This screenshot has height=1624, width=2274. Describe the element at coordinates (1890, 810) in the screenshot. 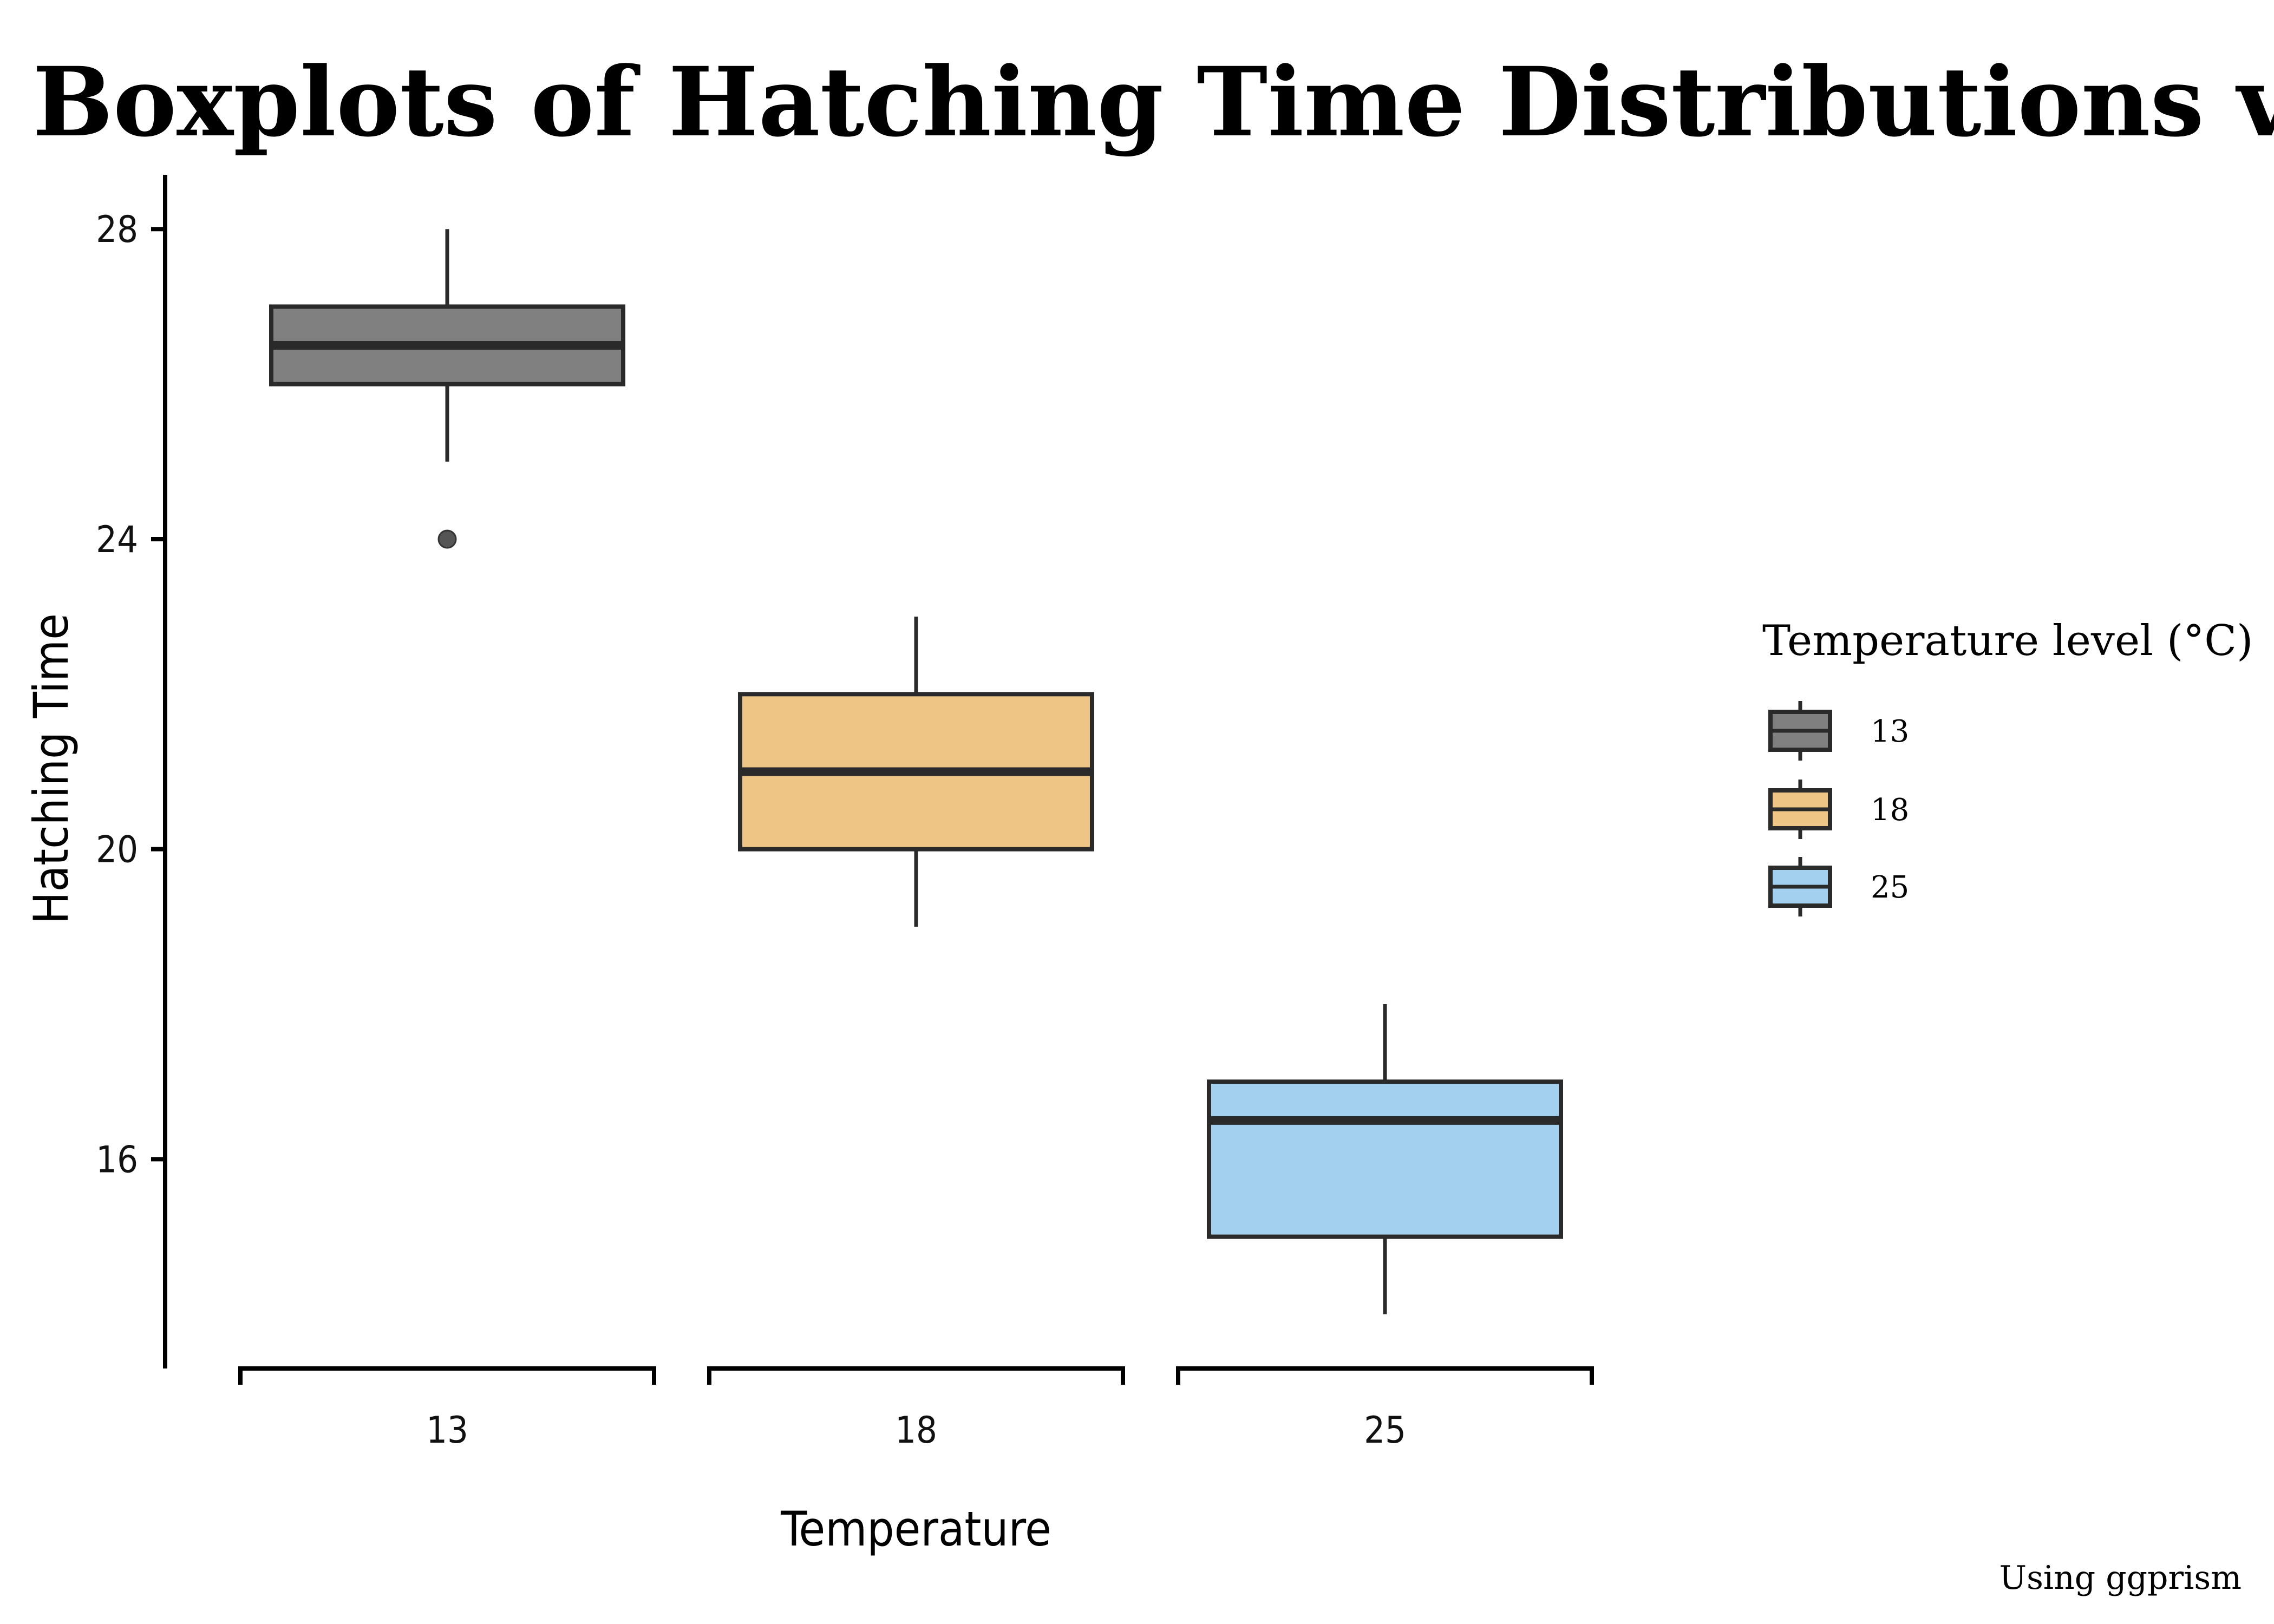

I see `legend-label: 18` at that location.